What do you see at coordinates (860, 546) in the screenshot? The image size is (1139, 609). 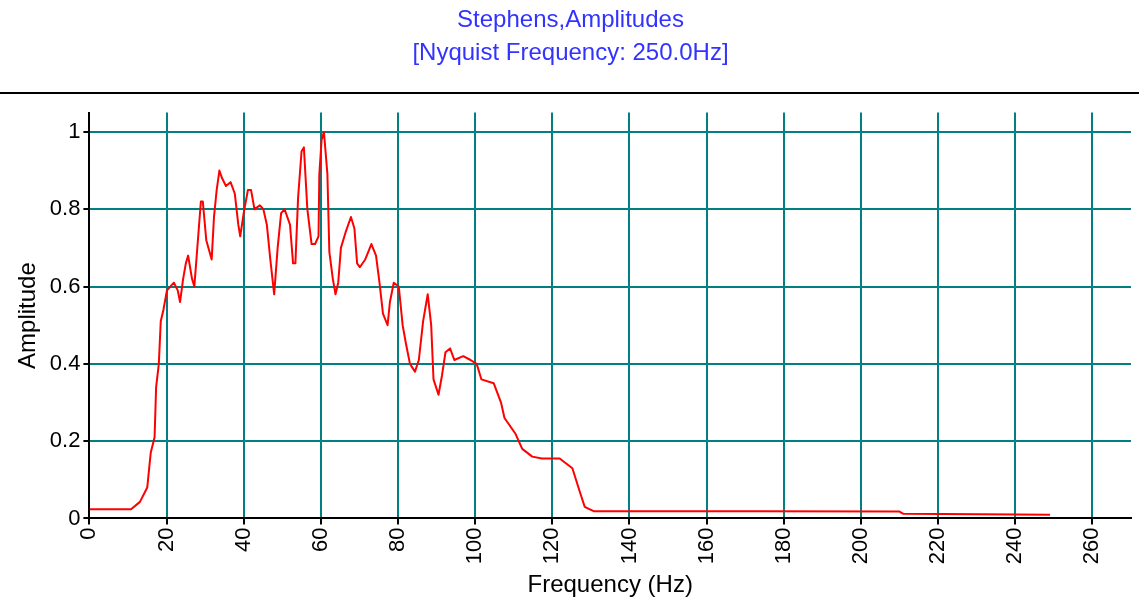 I see `x-tick-label: 200` at bounding box center [860, 546].